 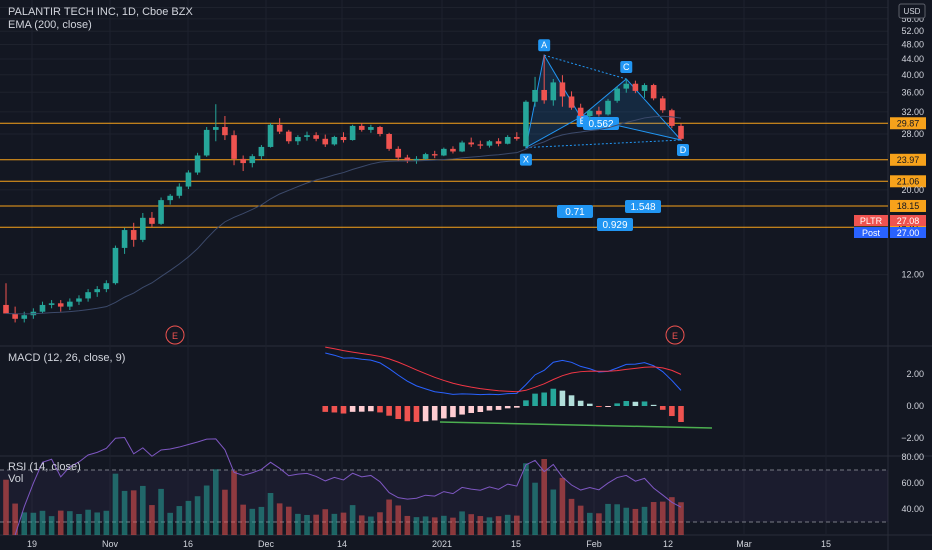 I want to click on post-value: 27.00, so click(x=908, y=233).